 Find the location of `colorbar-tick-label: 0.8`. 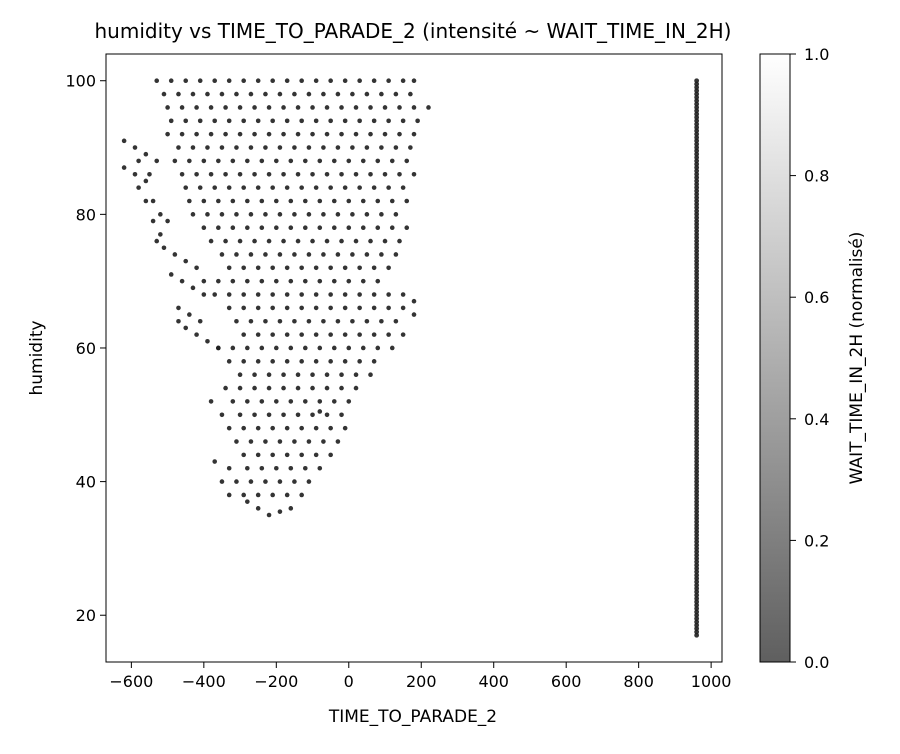

colorbar-tick-label: 0.8 is located at coordinates (816, 176).